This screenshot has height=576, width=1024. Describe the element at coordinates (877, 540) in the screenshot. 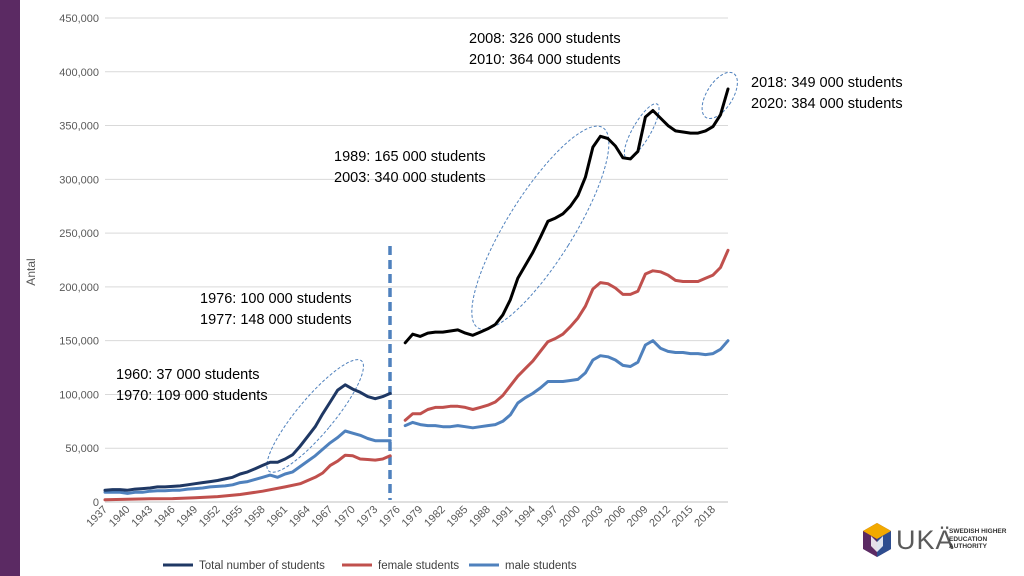

I see `logo-hexagon-icon` at that location.